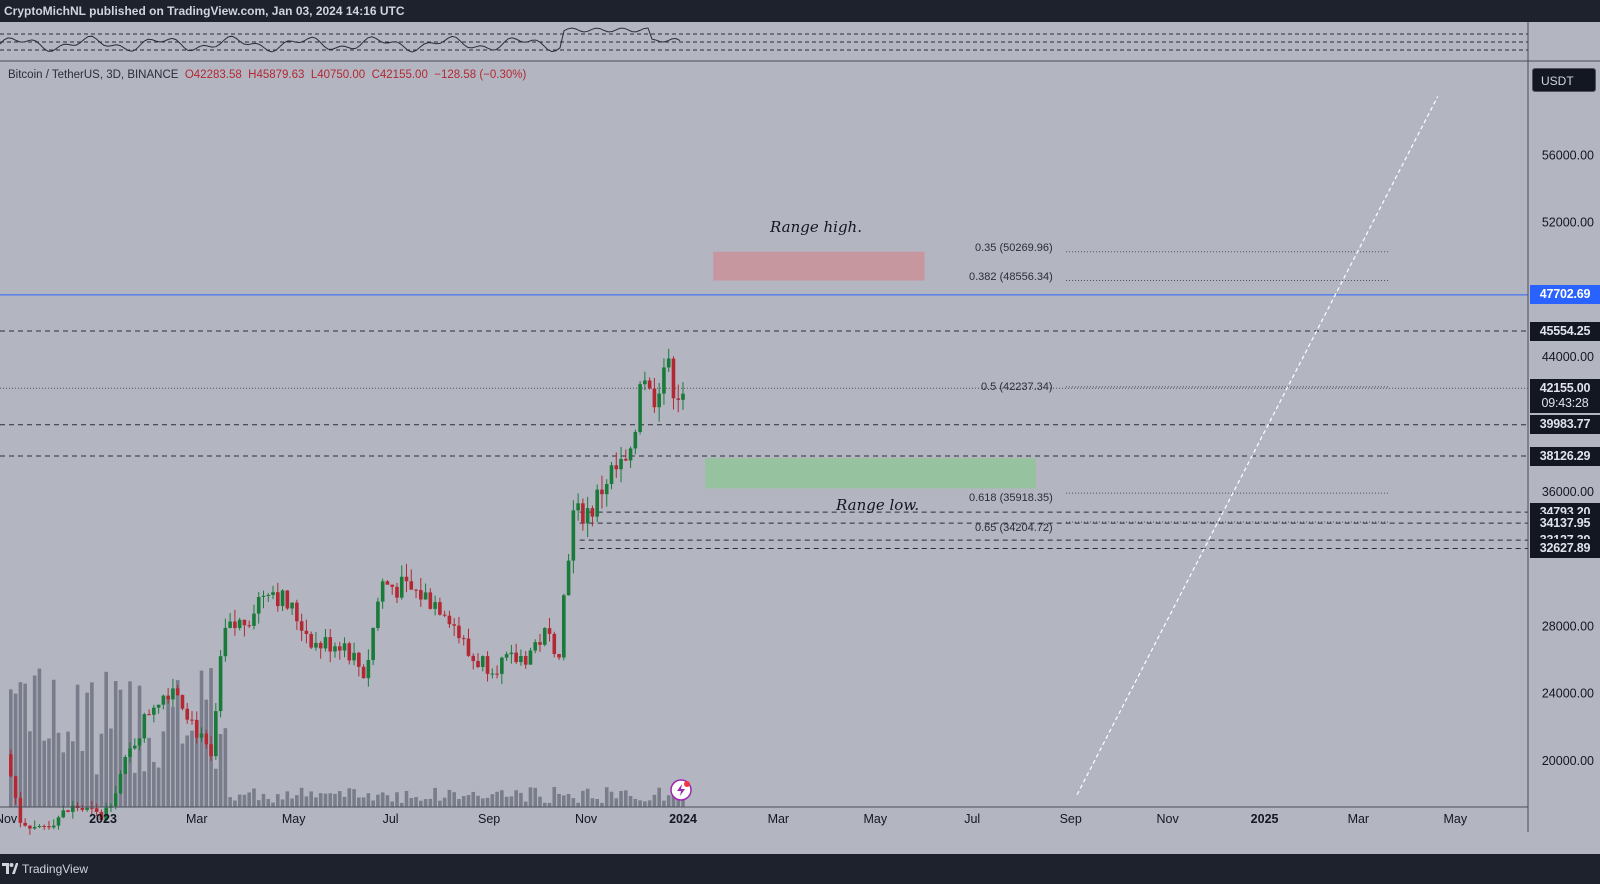 This screenshot has width=1600, height=884. I want to click on price-tag: 39983.77, so click(1565, 425).